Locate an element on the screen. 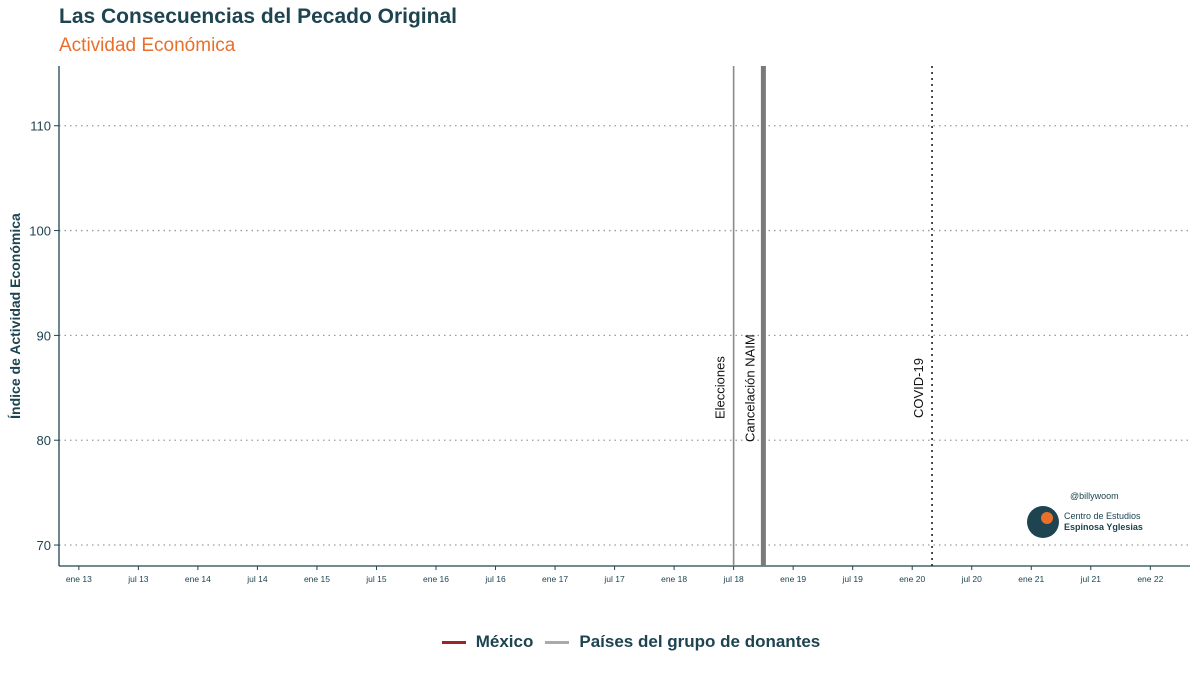 This screenshot has width=1200, height=675. x-tick-label: ene 16 is located at coordinates (436, 579).